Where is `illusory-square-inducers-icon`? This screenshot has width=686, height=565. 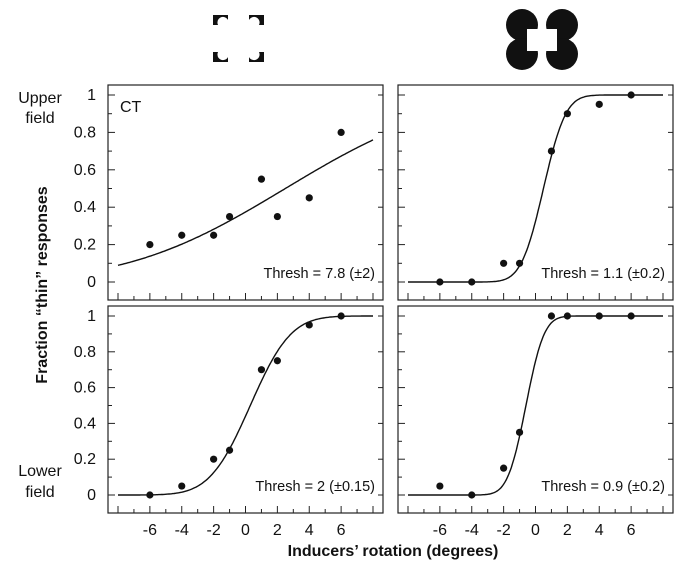
illusory-square-inducers-icon is located at coordinates (238, 38).